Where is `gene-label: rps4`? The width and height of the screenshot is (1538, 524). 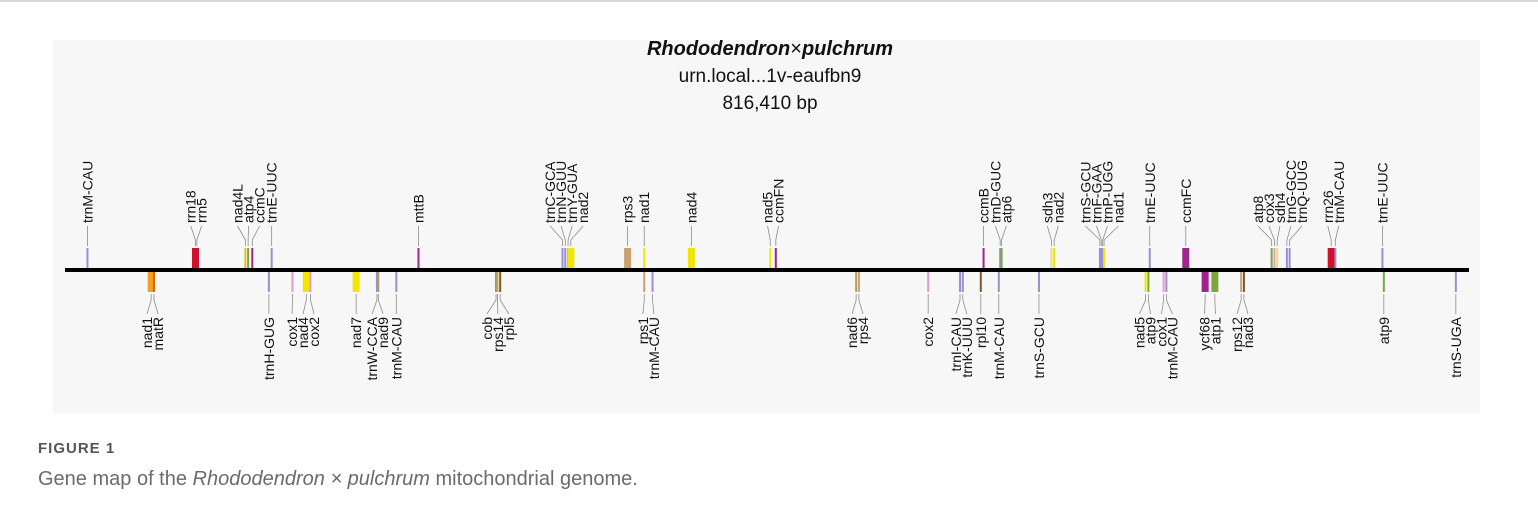 gene-label: rps4 is located at coordinates (863, 330).